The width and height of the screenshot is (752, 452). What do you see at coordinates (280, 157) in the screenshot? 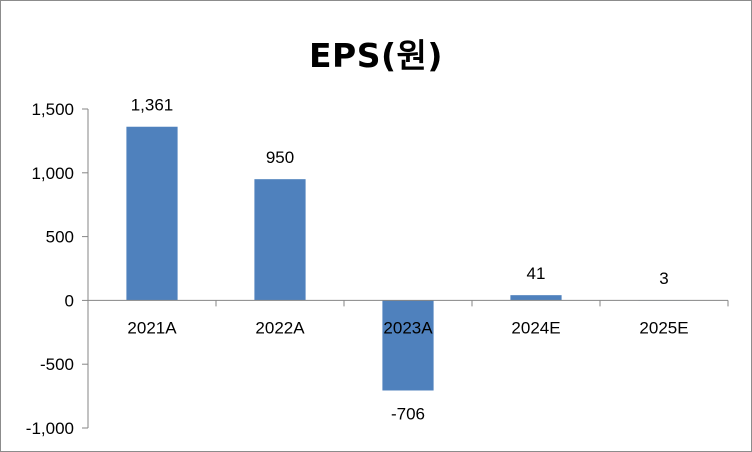
I see `data-label: 950` at bounding box center [280, 157].